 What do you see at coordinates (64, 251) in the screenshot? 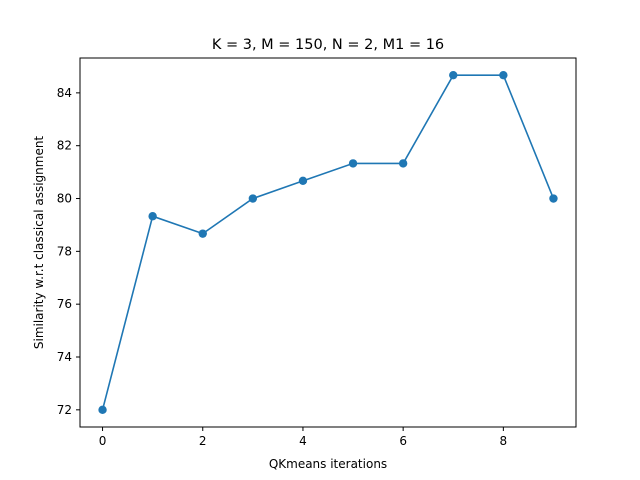
I see `y-tick-label: 78` at bounding box center [64, 251].